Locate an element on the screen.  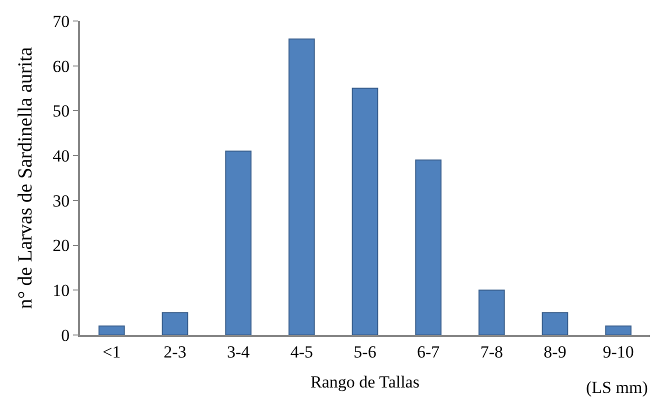
y-tick-label: 0 is located at coordinates (65, 335).